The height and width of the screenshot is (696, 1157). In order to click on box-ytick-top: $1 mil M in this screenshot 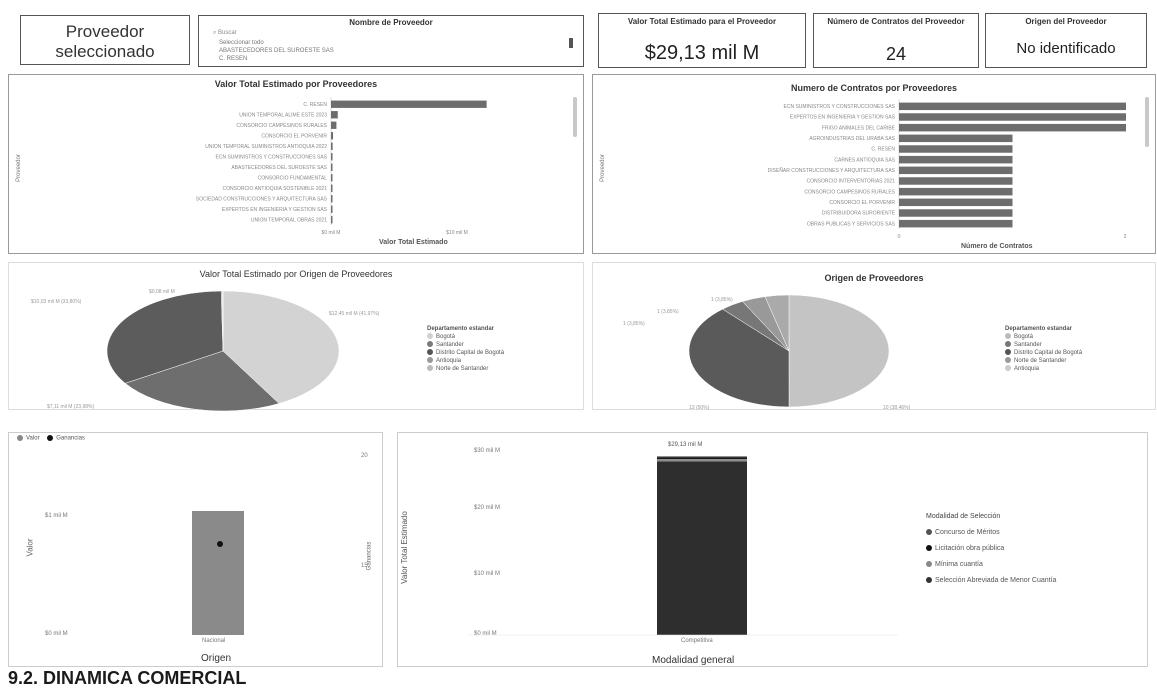, I will do `click(56, 516)`.